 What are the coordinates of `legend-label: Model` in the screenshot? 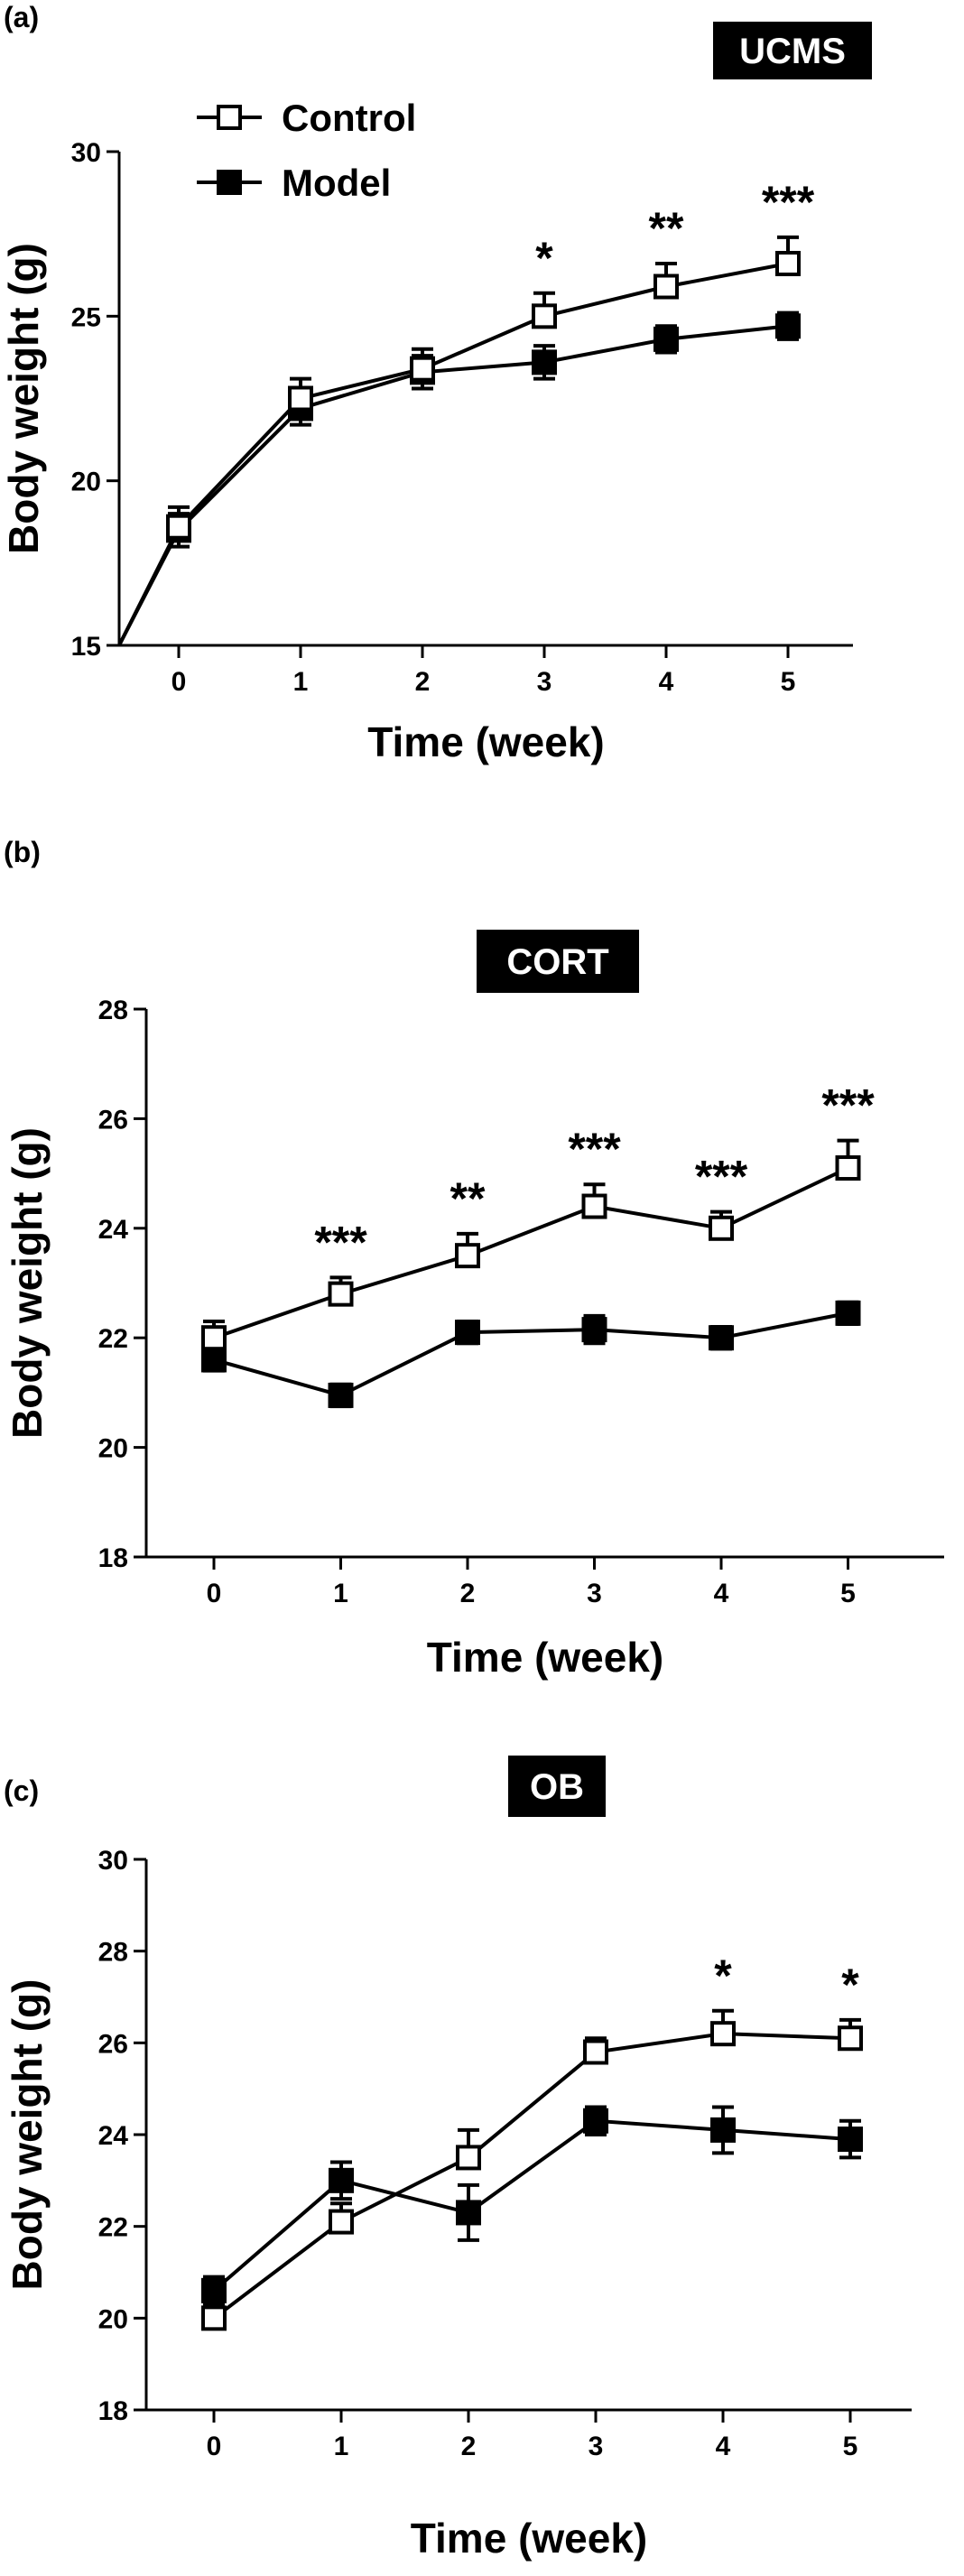 It's located at (336, 183).